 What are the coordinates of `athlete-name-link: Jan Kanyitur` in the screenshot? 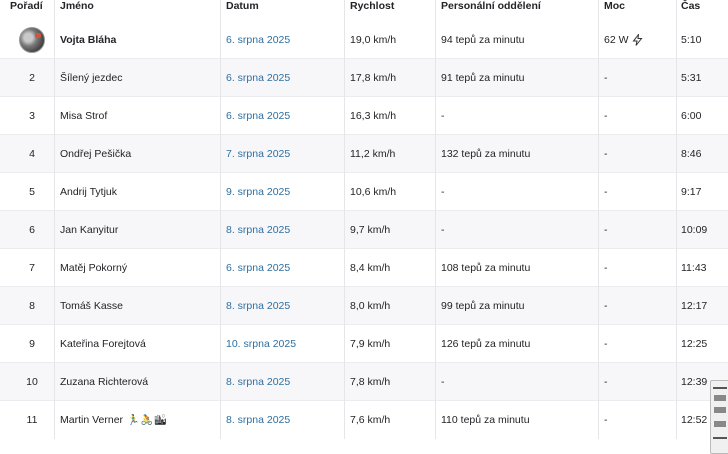 It's located at (89, 230).